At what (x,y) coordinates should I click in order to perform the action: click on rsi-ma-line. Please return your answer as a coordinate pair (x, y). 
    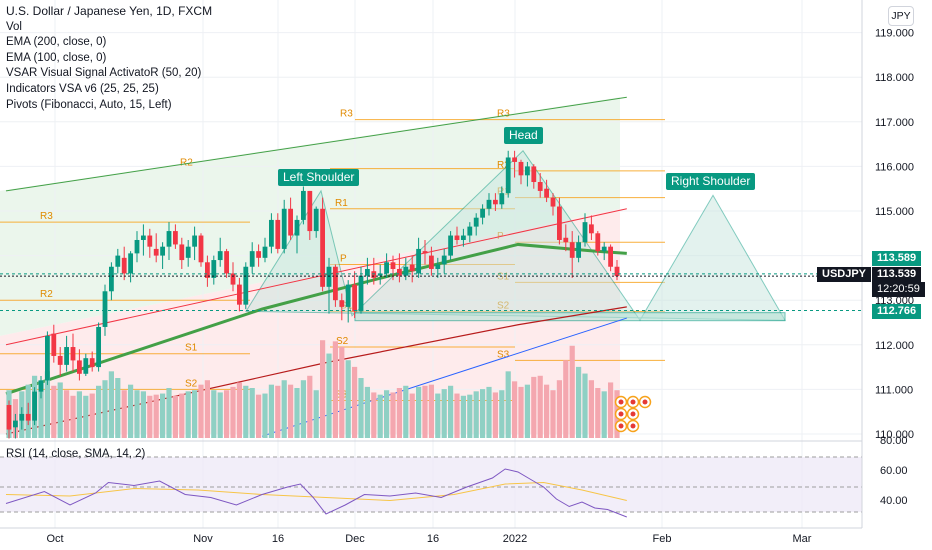
    Looking at the image, I should click on (316, 491).